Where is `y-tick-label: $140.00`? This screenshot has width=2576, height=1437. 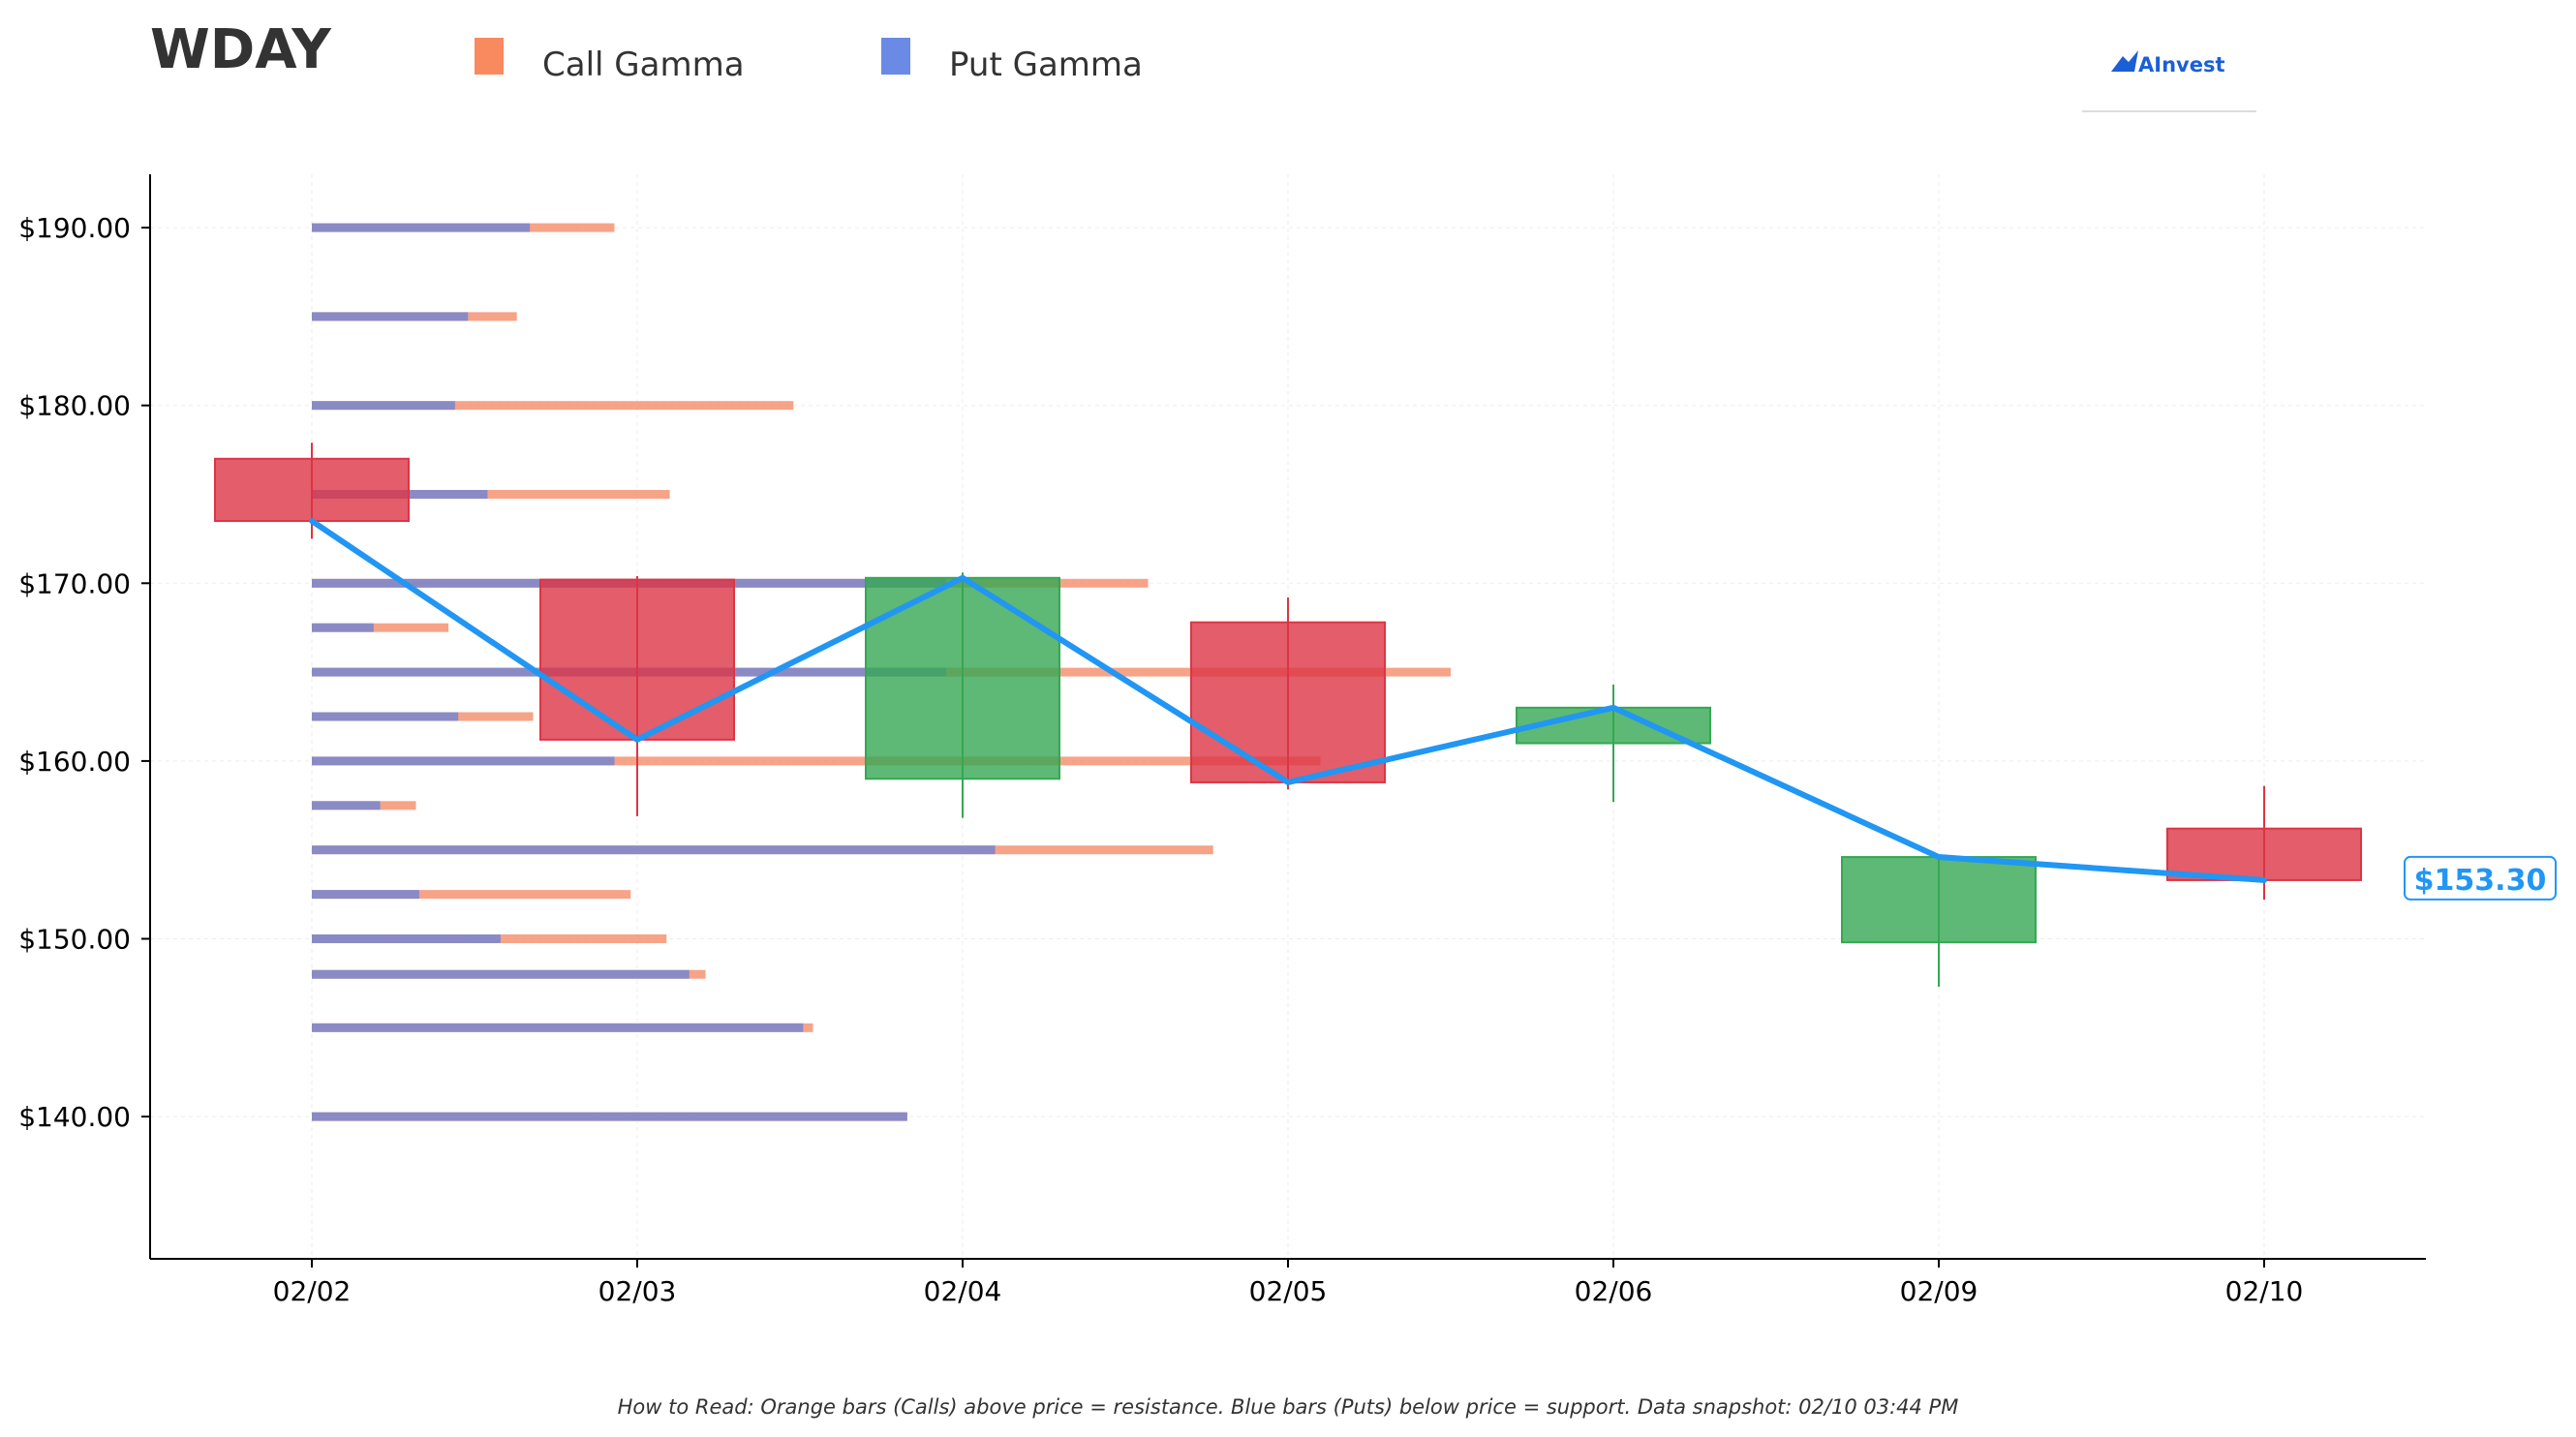
y-tick-label: $140.00 is located at coordinates (74, 1117).